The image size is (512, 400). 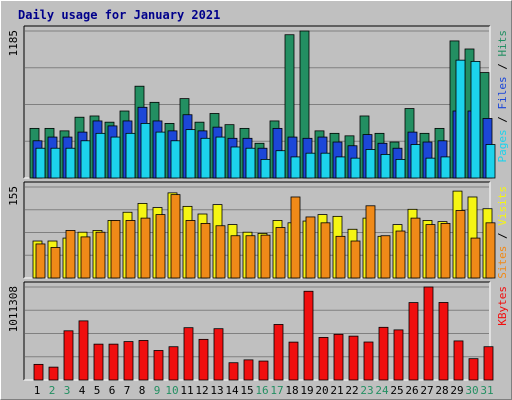 I want to click on x-tick-label-day-15: 15, so click(x=246, y=390).